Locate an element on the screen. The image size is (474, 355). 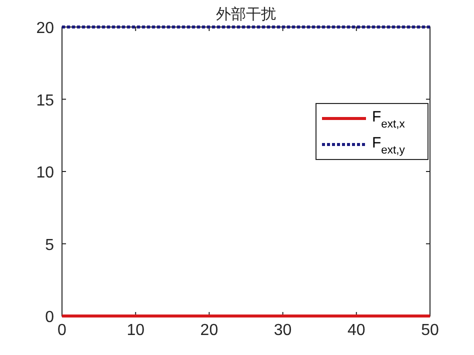
y-tick-label: 5 is located at coordinates (49, 245).